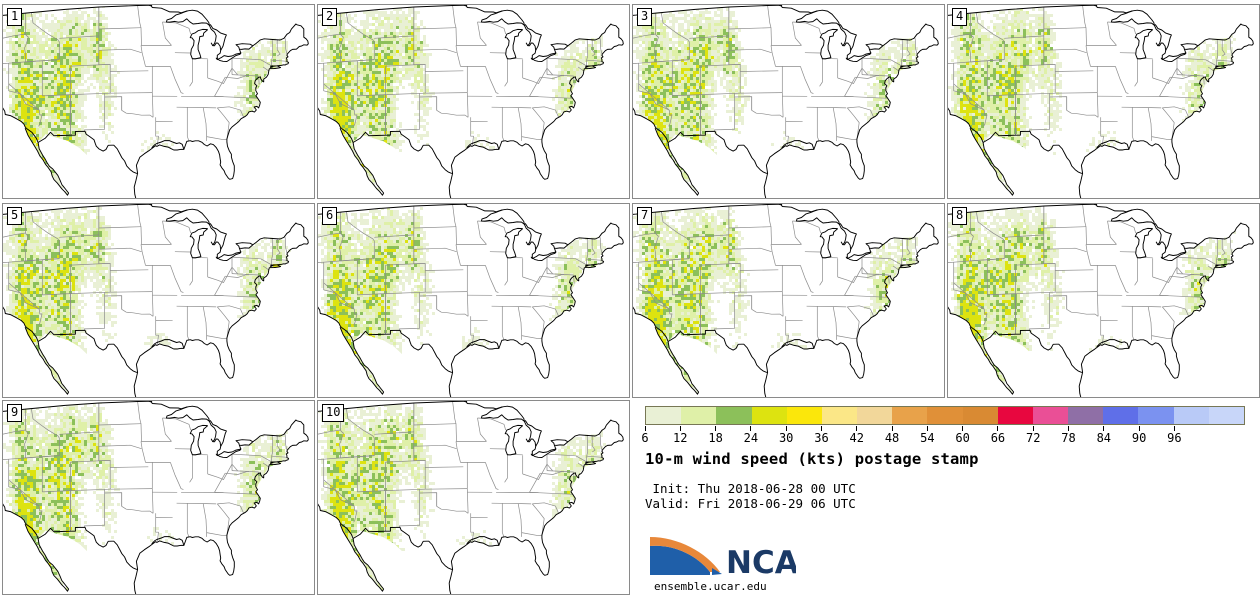 This screenshot has height=597, width=1260. What do you see at coordinates (1068, 438) in the screenshot?
I see `colorbar-tick-label: 78` at bounding box center [1068, 438].